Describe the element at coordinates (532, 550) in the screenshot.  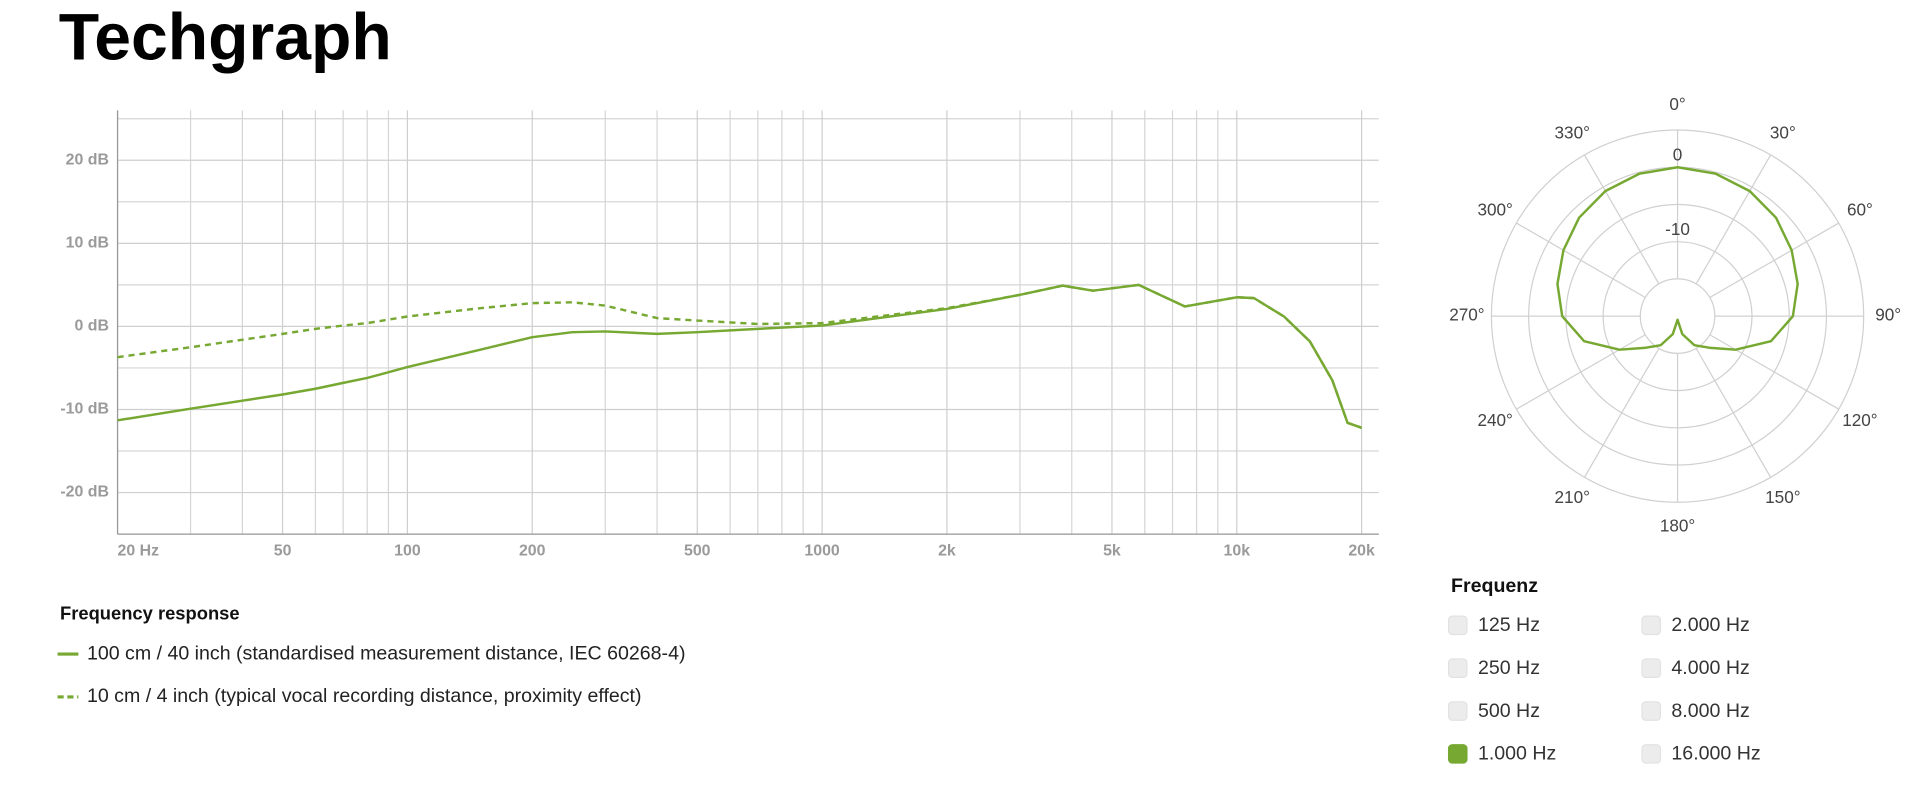
I see `x-tick-label: 200` at that location.